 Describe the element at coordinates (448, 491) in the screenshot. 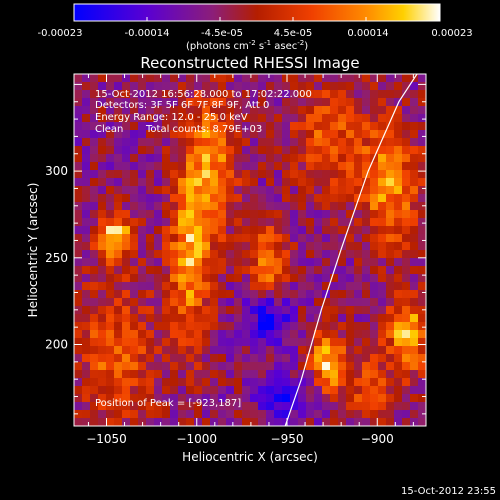

I see `footer-timestamp: 15-Oct-2012 23:55` at that location.